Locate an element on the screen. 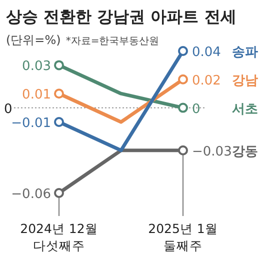 Image resolution: width=277 pixels, height=267 pixels. chart-title: 상승 전환한 강남권 아파트 전세 is located at coordinates (121, 16).